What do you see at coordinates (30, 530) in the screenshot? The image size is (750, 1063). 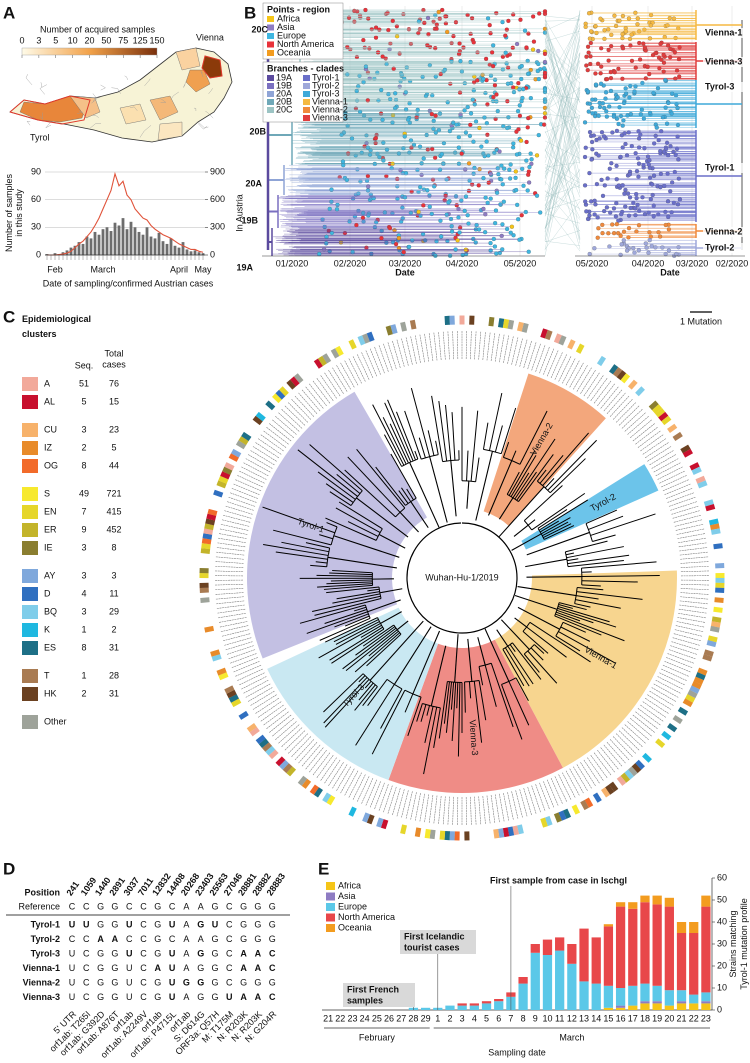 I see `cluster-swatch` at bounding box center [30, 530].